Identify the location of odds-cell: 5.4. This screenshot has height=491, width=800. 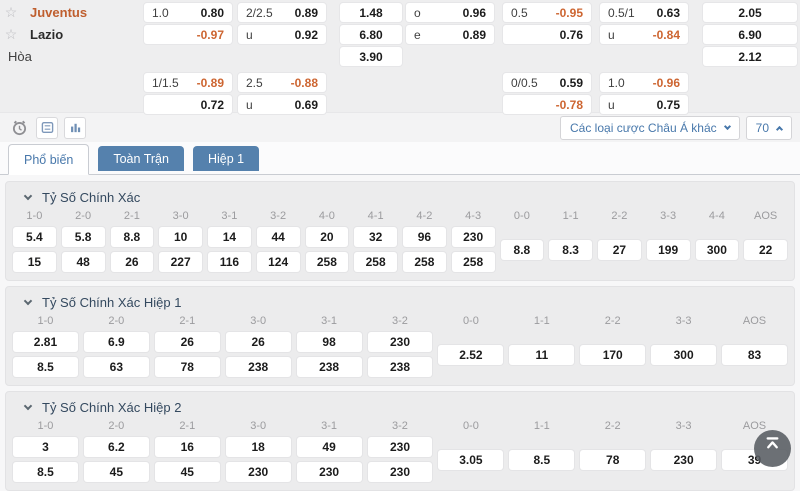
(34, 237).